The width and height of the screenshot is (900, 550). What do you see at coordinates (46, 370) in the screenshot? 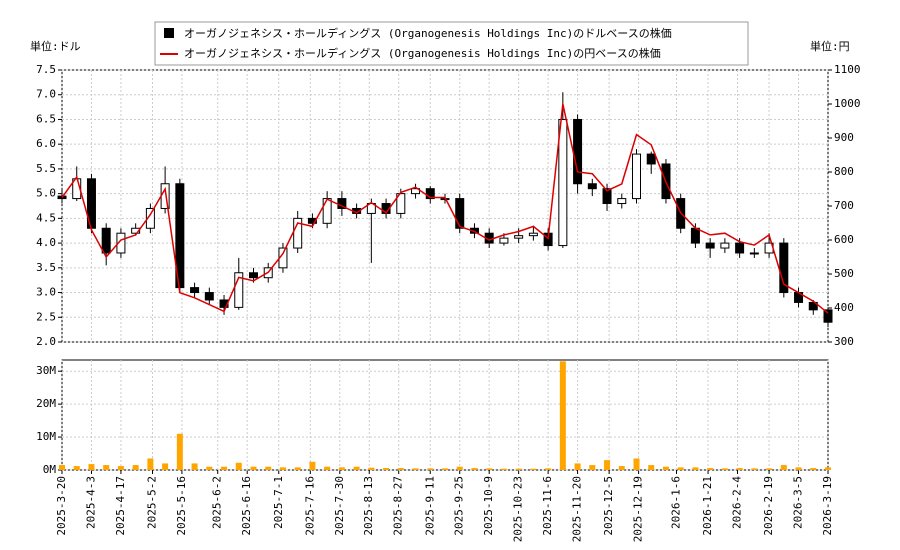
I see `y-tick-label: 30M` at bounding box center [46, 370].